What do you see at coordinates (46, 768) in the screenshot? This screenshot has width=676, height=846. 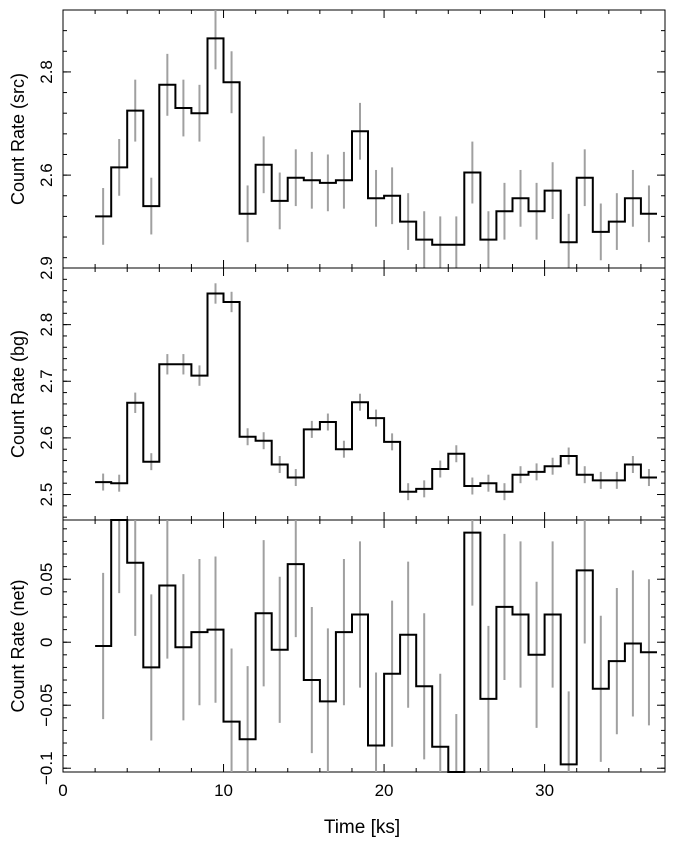 I see `y-tick-label: −0.1` at bounding box center [46, 768].